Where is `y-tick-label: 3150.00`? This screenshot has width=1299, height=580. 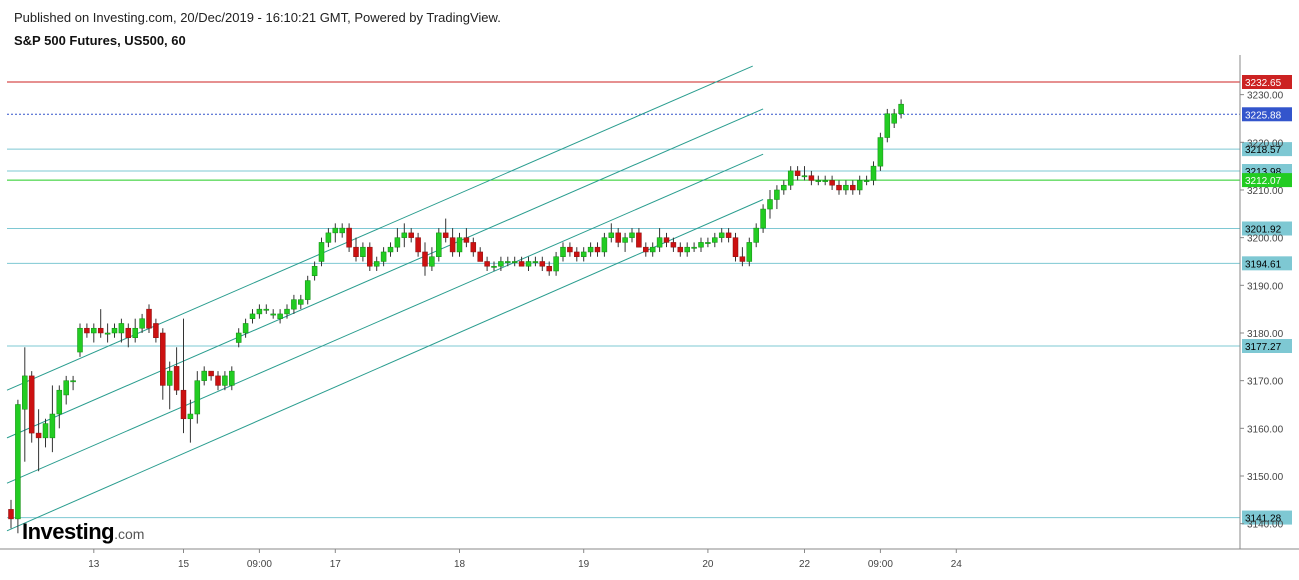
y-tick-label: 3150.00 is located at coordinates (1265, 477).